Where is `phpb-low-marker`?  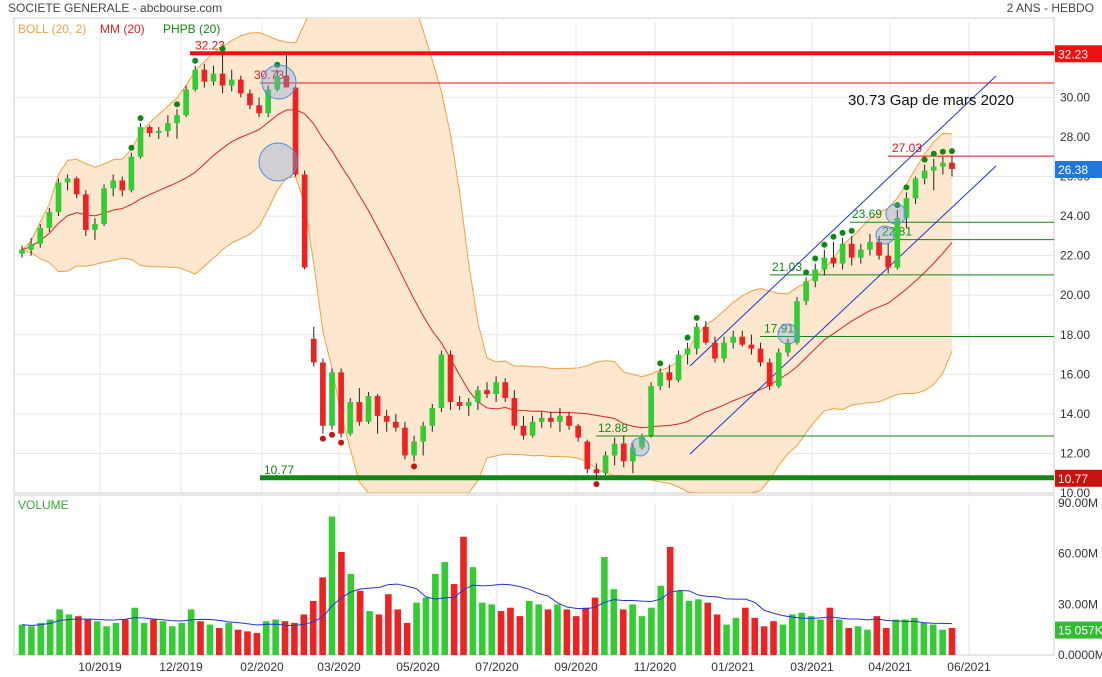 phpb-low-marker is located at coordinates (322, 438).